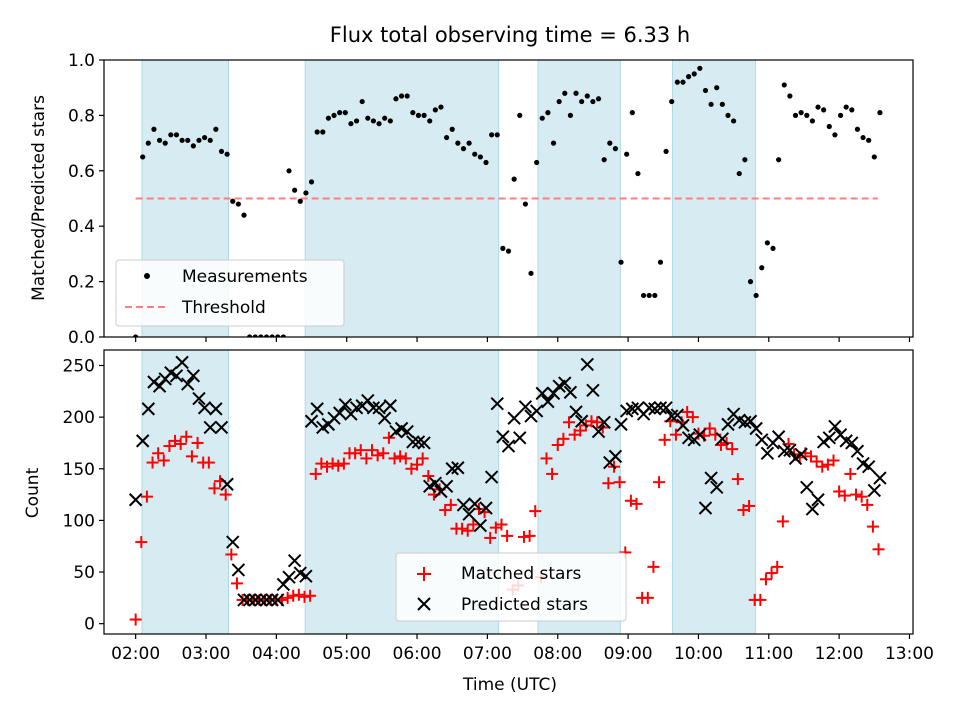 The width and height of the screenshot is (960, 720). What do you see at coordinates (223, 308) in the screenshot?
I see `legend-label-threshold: Threshold` at bounding box center [223, 308].